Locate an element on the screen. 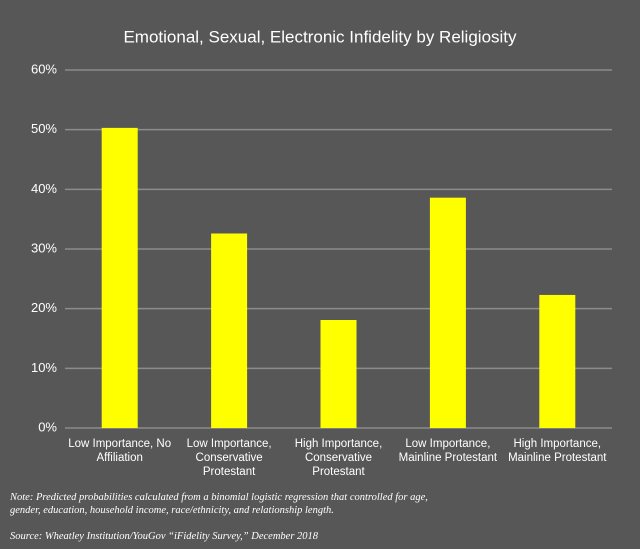 The width and height of the screenshot is (640, 549). x-tick-label: Low Importance, Conservative Protestant is located at coordinates (229, 458).